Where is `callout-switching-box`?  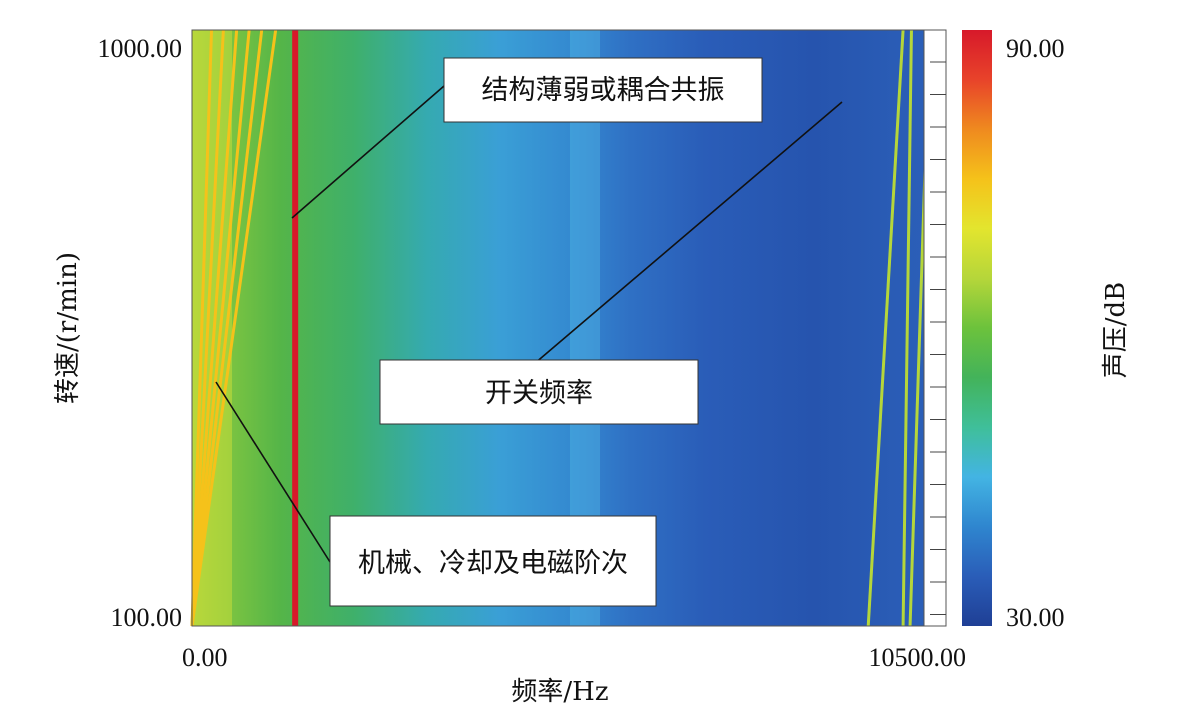
callout-switching-box is located at coordinates (539, 392).